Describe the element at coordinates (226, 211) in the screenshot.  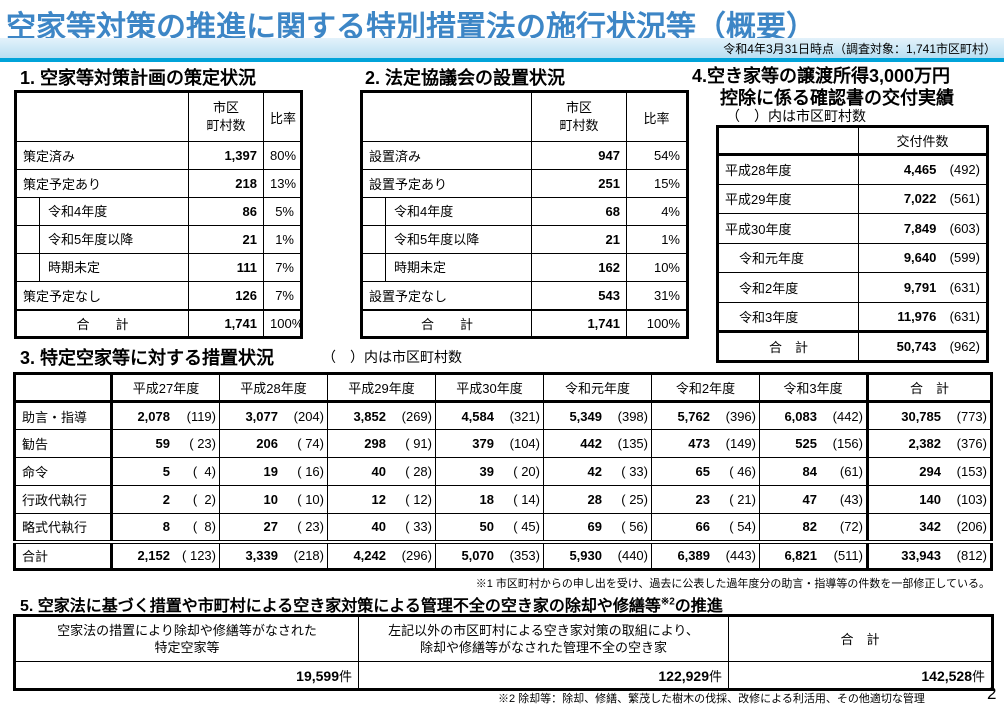
I see `row-count: 86` at that location.